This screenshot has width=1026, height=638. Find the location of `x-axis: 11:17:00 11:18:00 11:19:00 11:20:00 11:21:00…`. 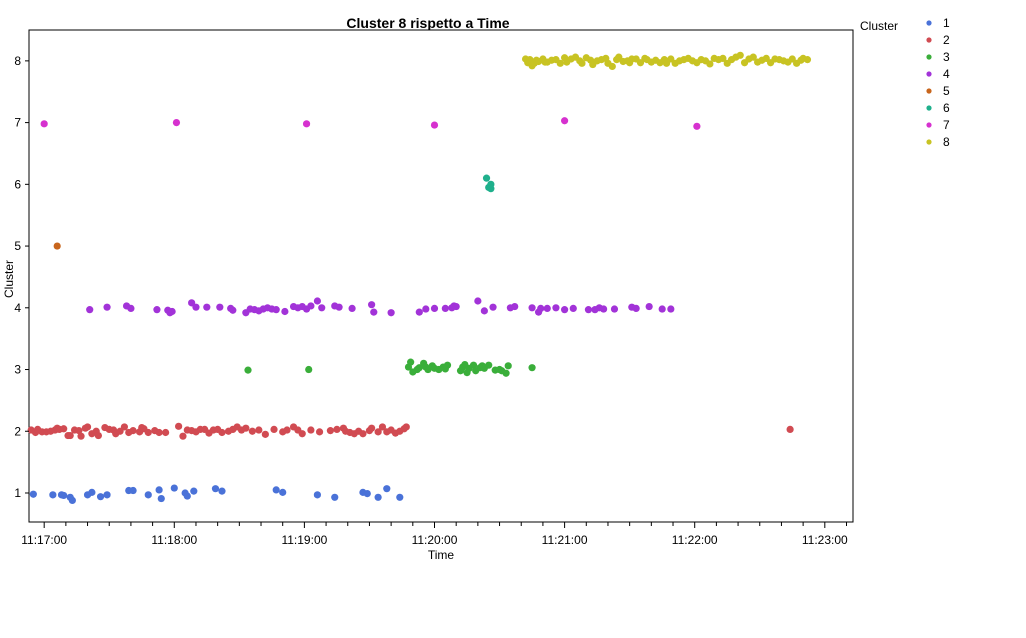

x-axis: 11:17:00 11:18:00 11:19:00 11:20:00 11:21:00… is located at coordinates (434, 534).